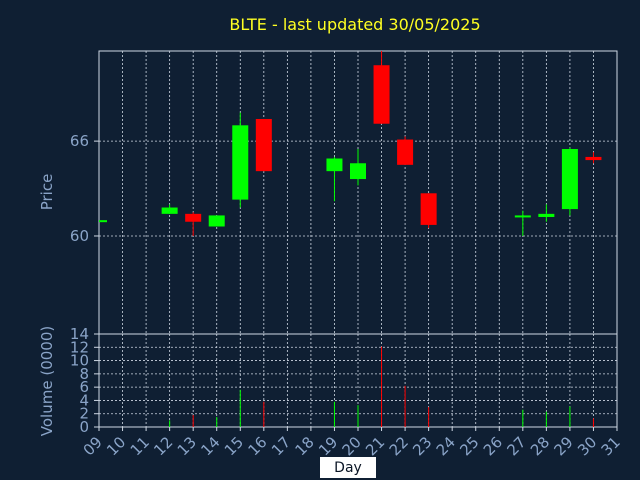 This screenshot has width=640, height=480. I want to click on volume-tick-label: 12, so click(79, 347).